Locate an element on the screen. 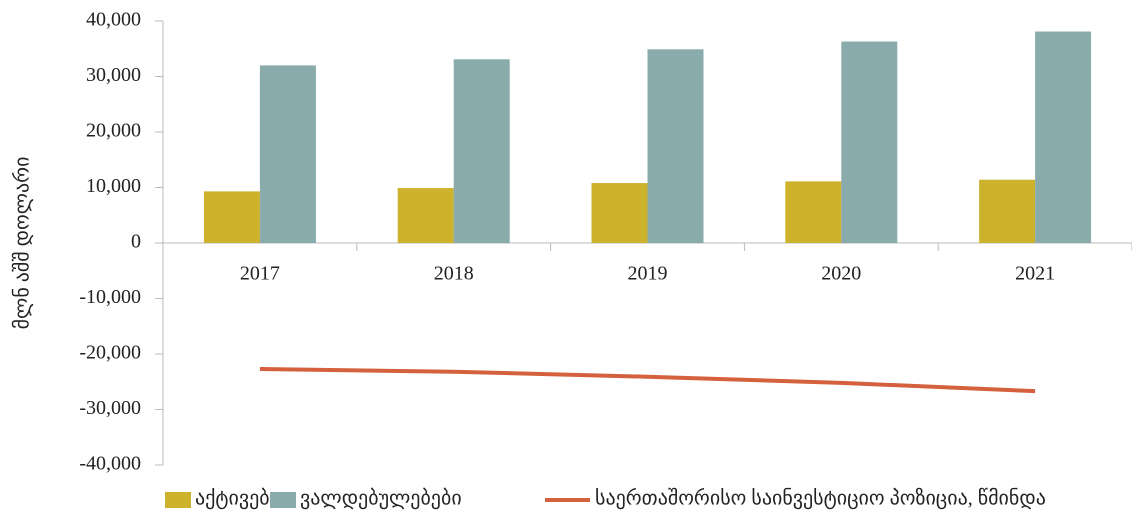 The height and width of the screenshot is (520, 1132). y-tick-label: 0 is located at coordinates (136, 242).